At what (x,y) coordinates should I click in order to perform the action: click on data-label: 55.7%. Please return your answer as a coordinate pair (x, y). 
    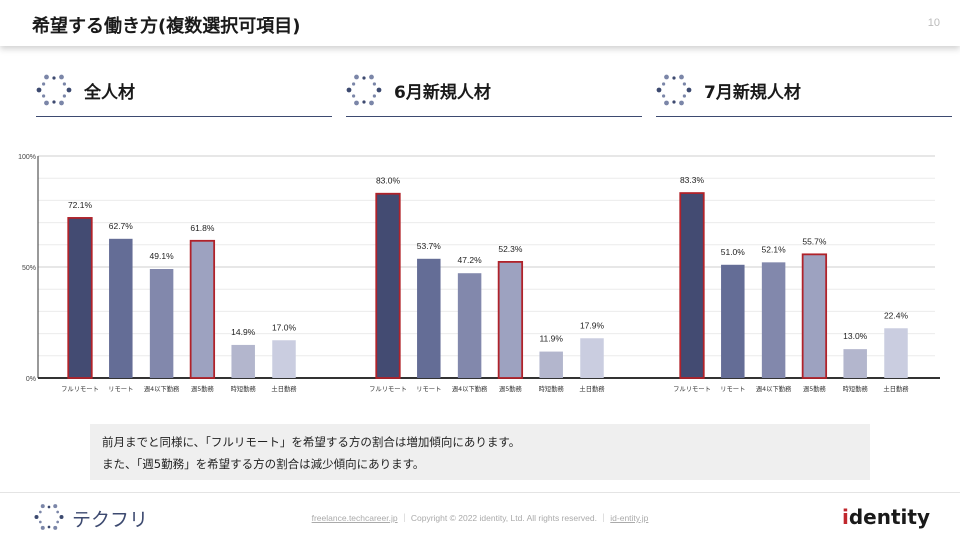
    Looking at the image, I should click on (814, 241).